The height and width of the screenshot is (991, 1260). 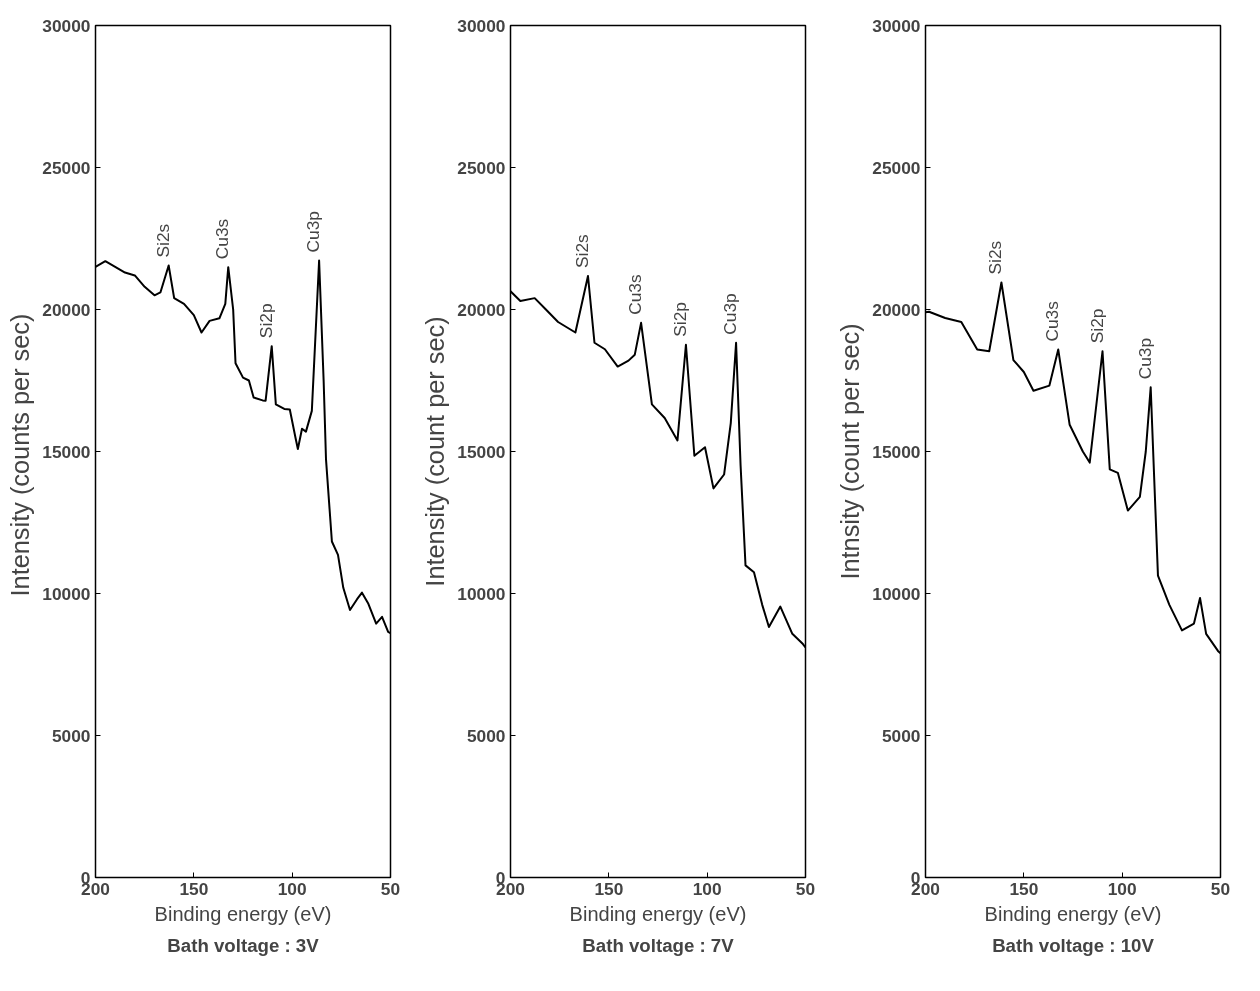 I want to click on y-axis-title: Intensity (counts per sec), so click(x=20, y=455).